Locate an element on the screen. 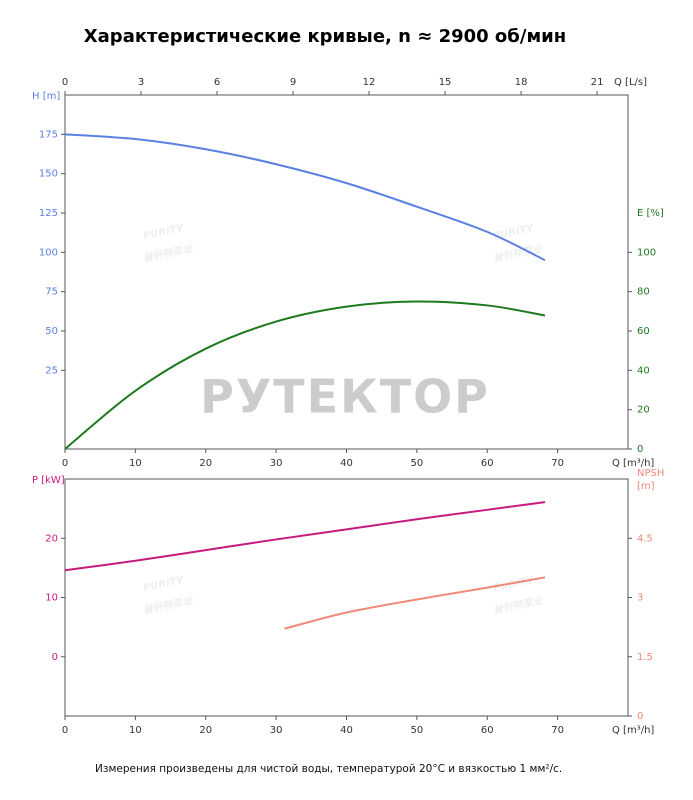 This screenshot has height=800, width=693. x2-tick-label: 21 is located at coordinates (597, 82).